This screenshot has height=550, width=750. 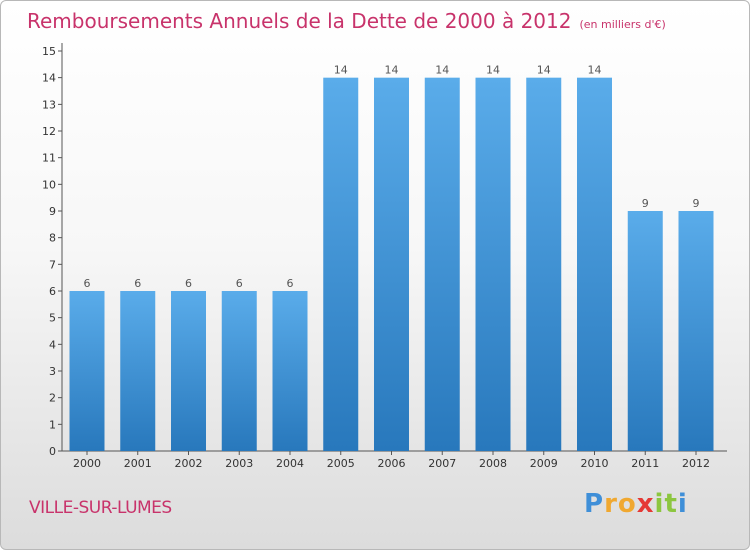 What do you see at coordinates (87, 371) in the screenshot?
I see `bar-2000` at bounding box center [87, 371].